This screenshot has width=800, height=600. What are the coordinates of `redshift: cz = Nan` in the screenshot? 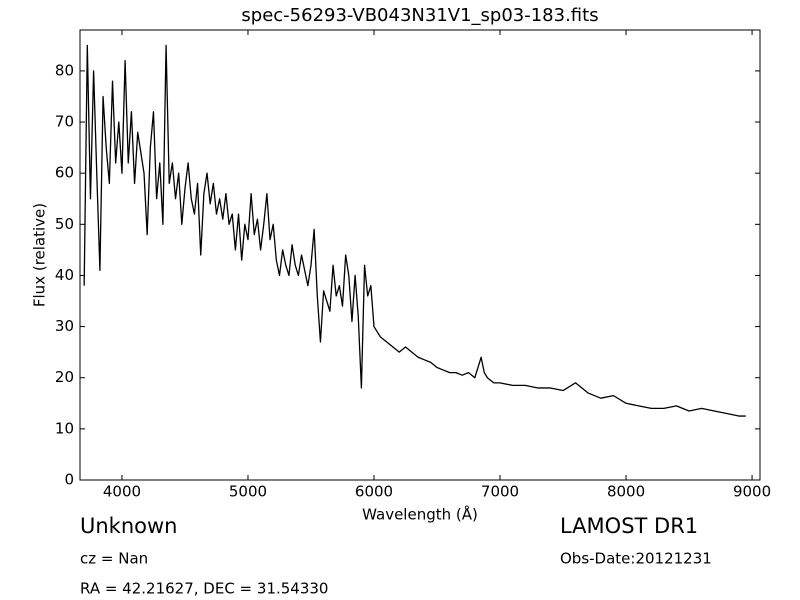 It's located at (114, 559).